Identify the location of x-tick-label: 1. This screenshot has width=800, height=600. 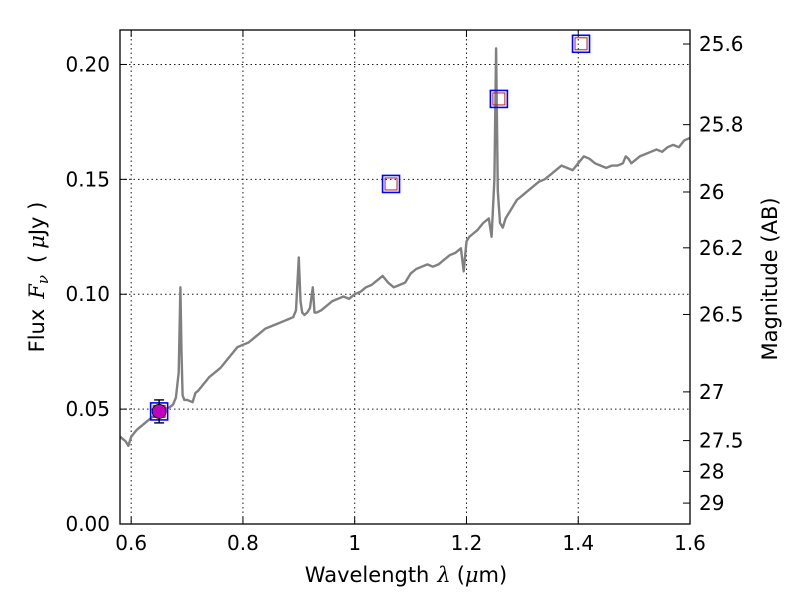
(354, 543).